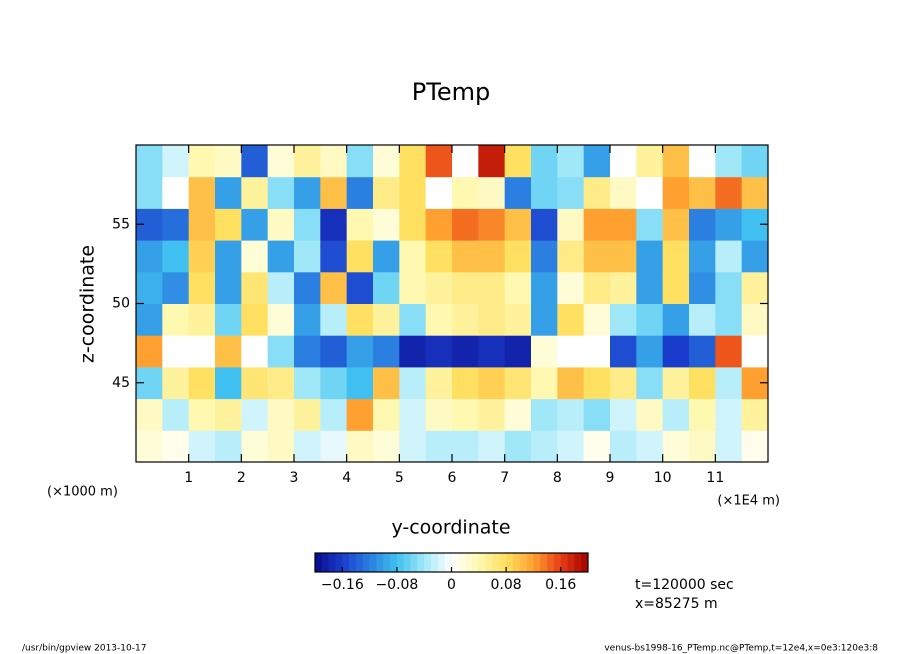 This screenshot has width=904, height=654. What do you see at coordinates (121, 224) in the screenshot?
I see `y-tick-label: 55` at bounding box center [121, 224].